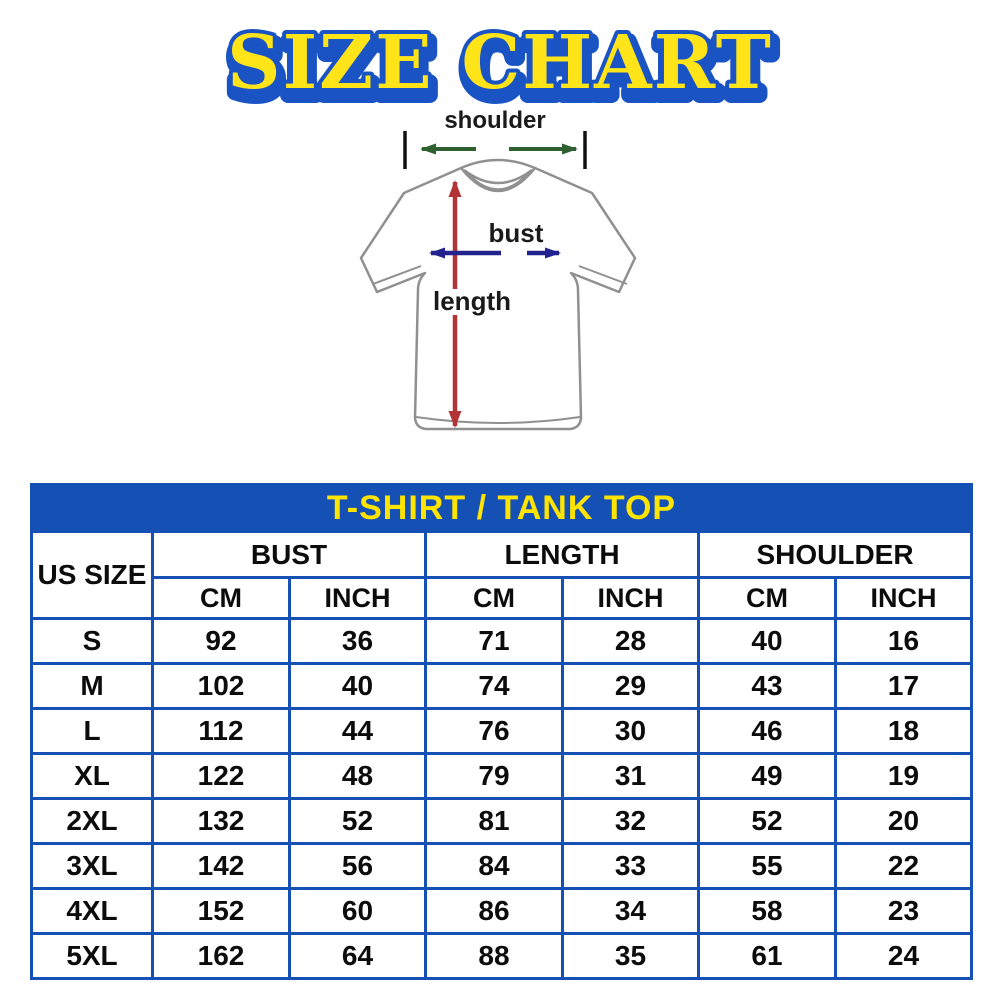 The image size is (1000, 1002). Describe the element at coordinates (494, 956) in the screenshot. I see `value-cell: 88` at that location.